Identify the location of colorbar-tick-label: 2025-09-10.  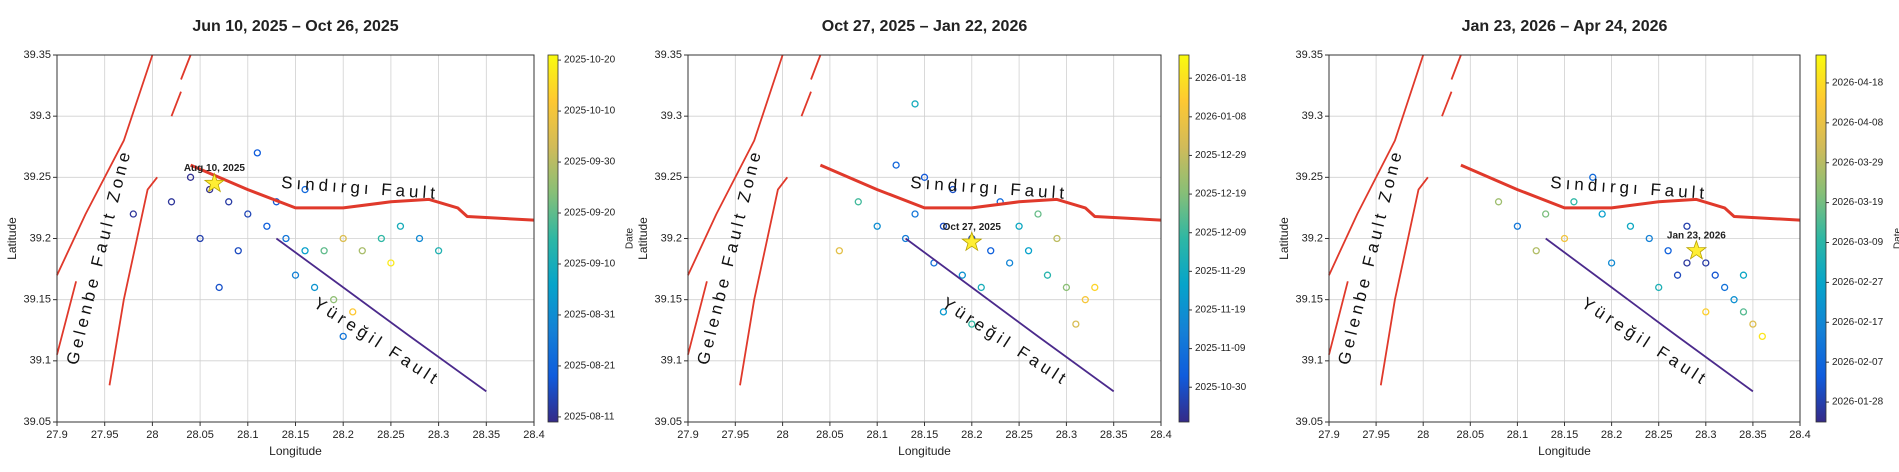
(590, 264).